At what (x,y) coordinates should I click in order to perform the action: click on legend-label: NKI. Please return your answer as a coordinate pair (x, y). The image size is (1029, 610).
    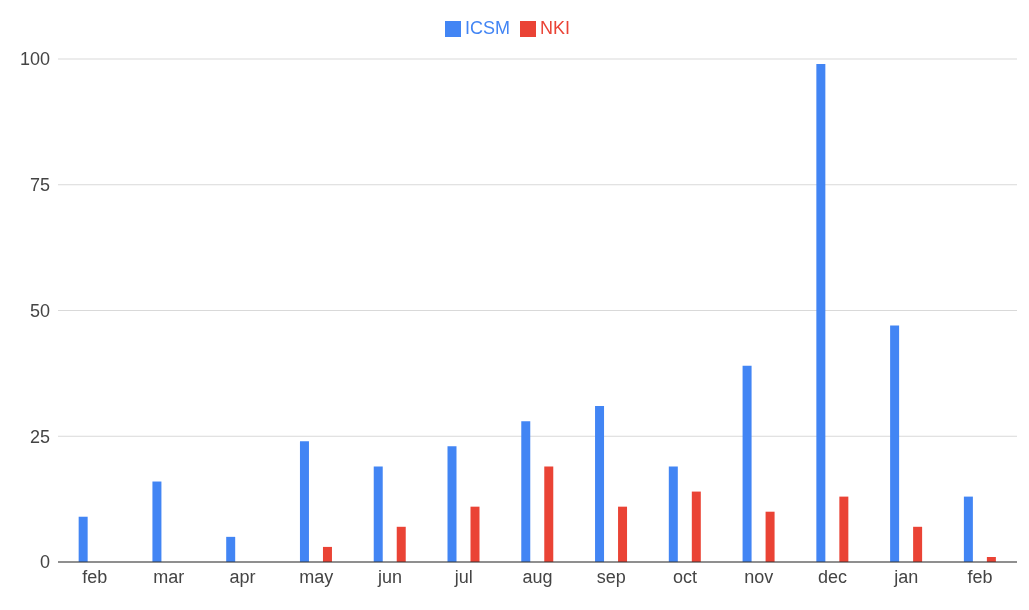
    Looking at the image, I should click on (554, 28).